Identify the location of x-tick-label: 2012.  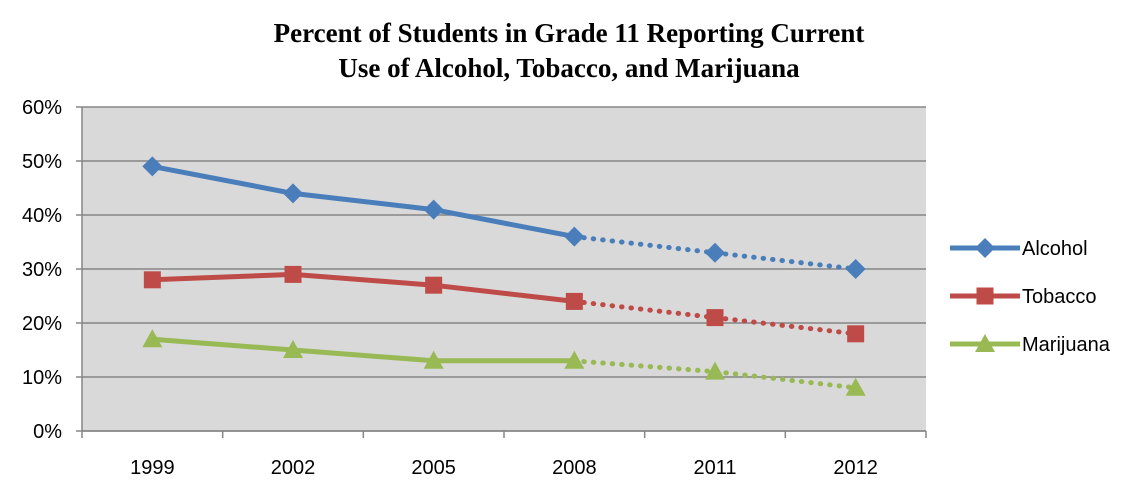
(855, 468).